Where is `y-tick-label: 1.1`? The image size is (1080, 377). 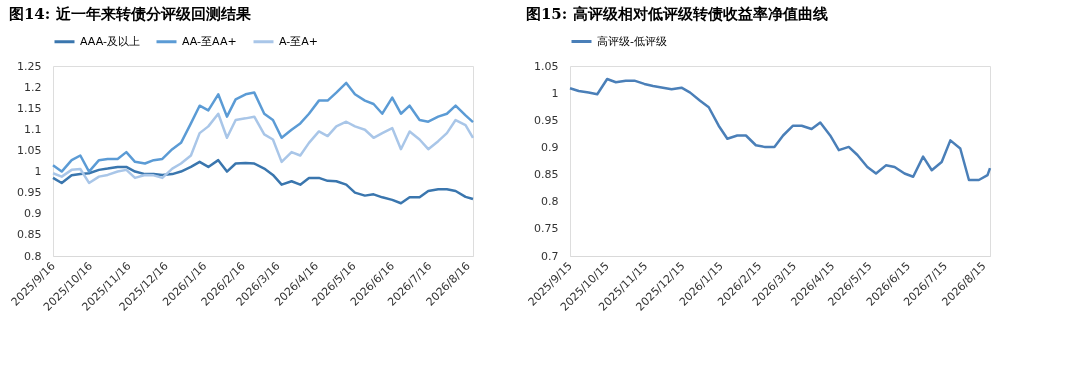
y-tick-label: 1.1 is located at coordinates (33, 129).